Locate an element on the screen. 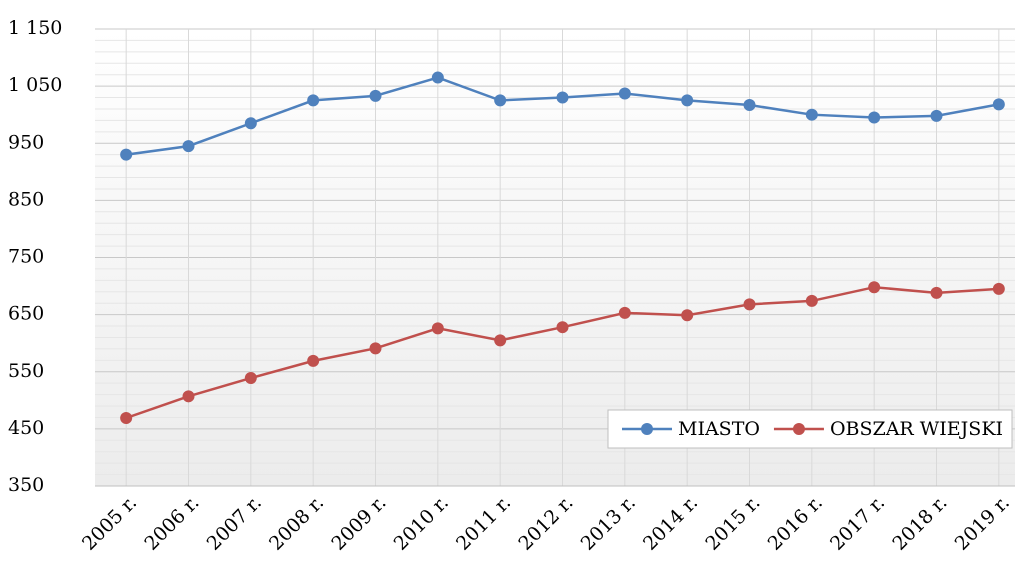  y-tick-label: 950 is located at coordinates (26, 142).